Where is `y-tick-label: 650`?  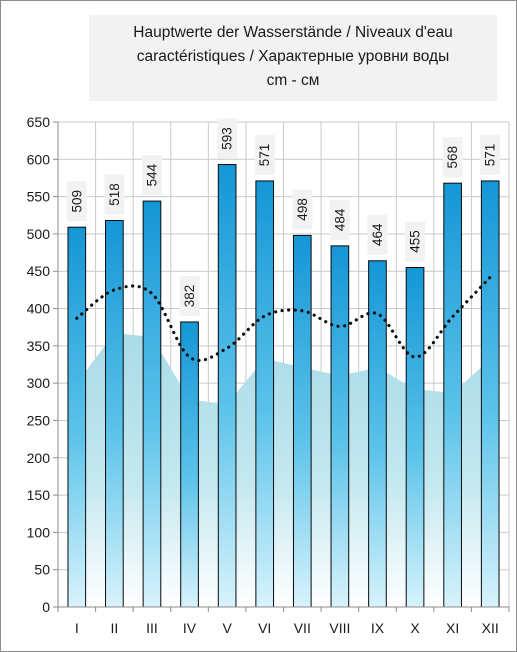
y-tick-label: 650 is located at coordinates (39, 122).